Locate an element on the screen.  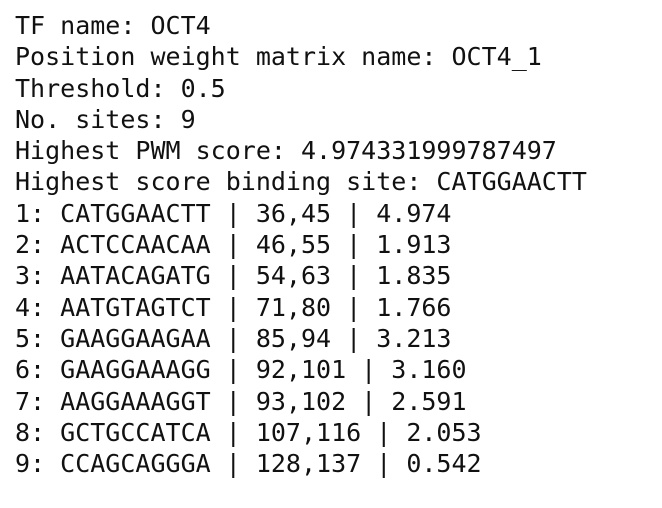
output-line: Threshold: 0.5 is located at coordinates (120, 88).